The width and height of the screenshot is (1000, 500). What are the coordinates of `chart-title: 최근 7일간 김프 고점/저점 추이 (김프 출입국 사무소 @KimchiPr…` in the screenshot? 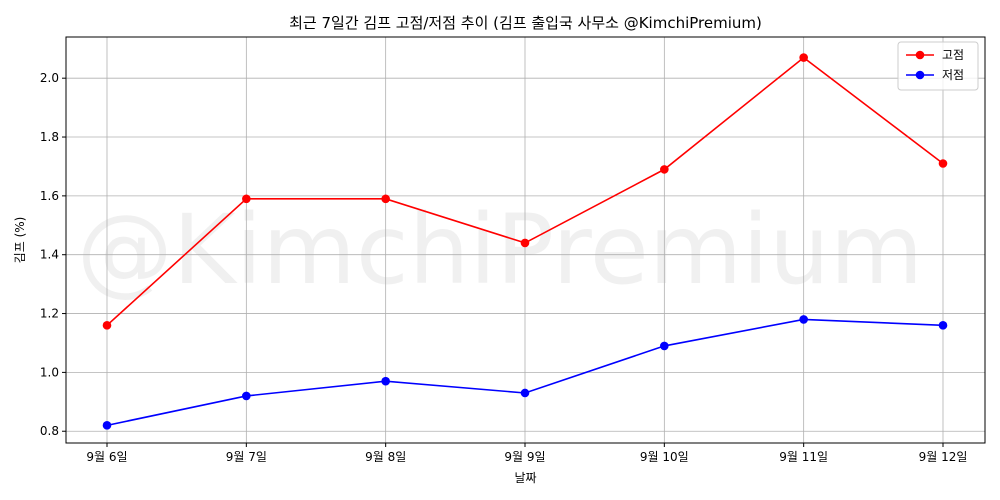 It's located at (525, 23).